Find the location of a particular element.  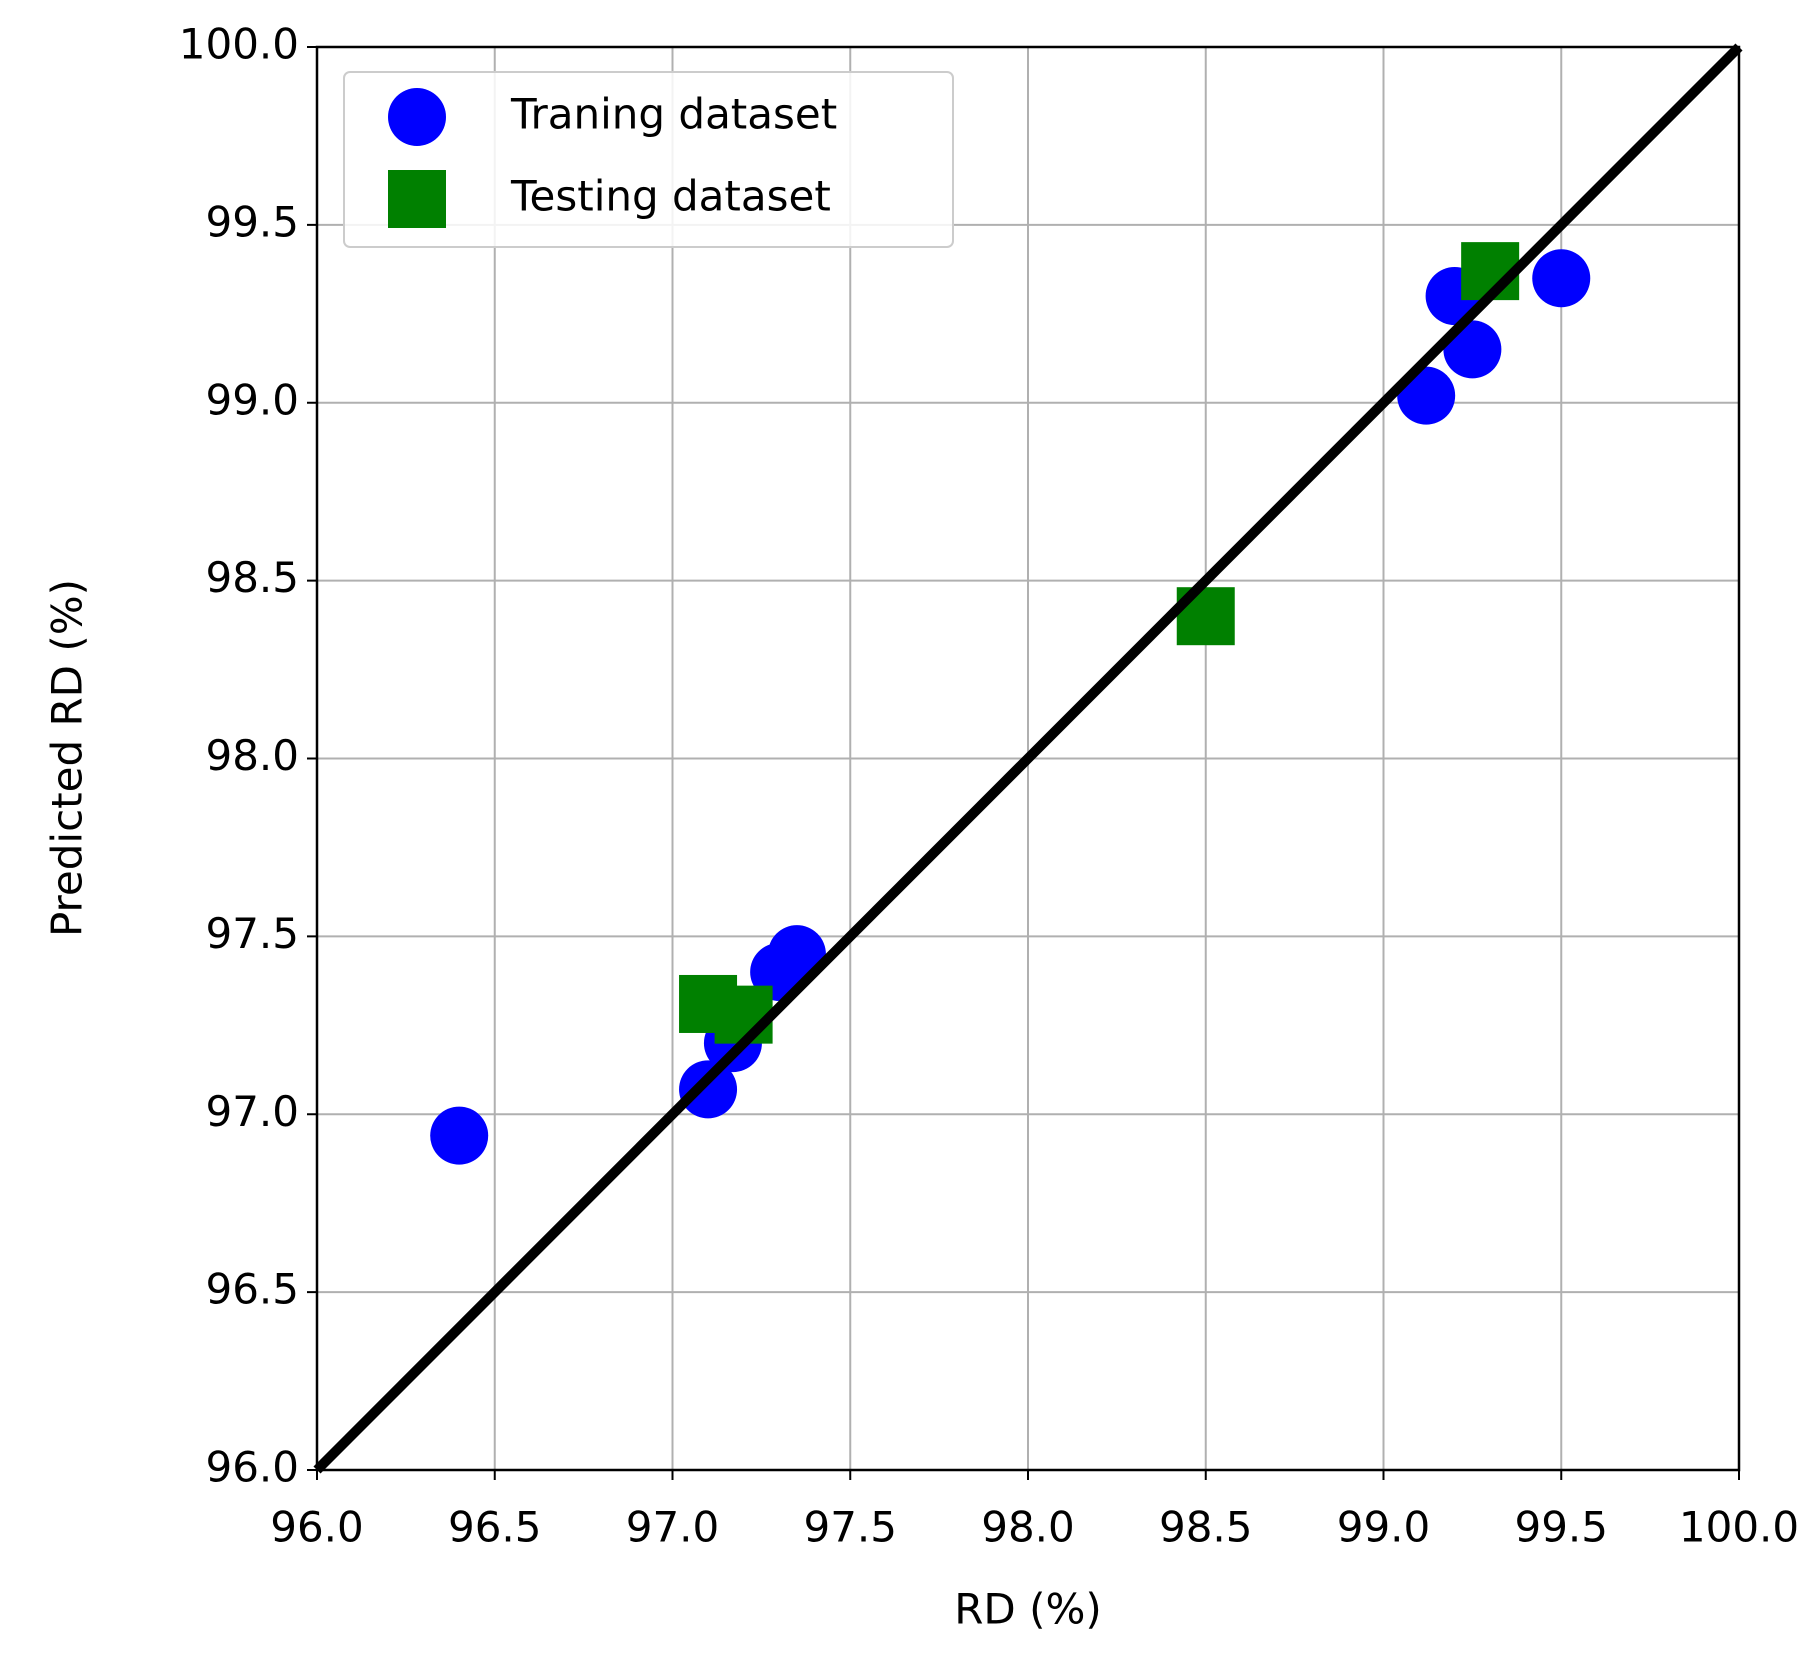

x-tick-label: 97.5 is located at coordinates (850, 1527).